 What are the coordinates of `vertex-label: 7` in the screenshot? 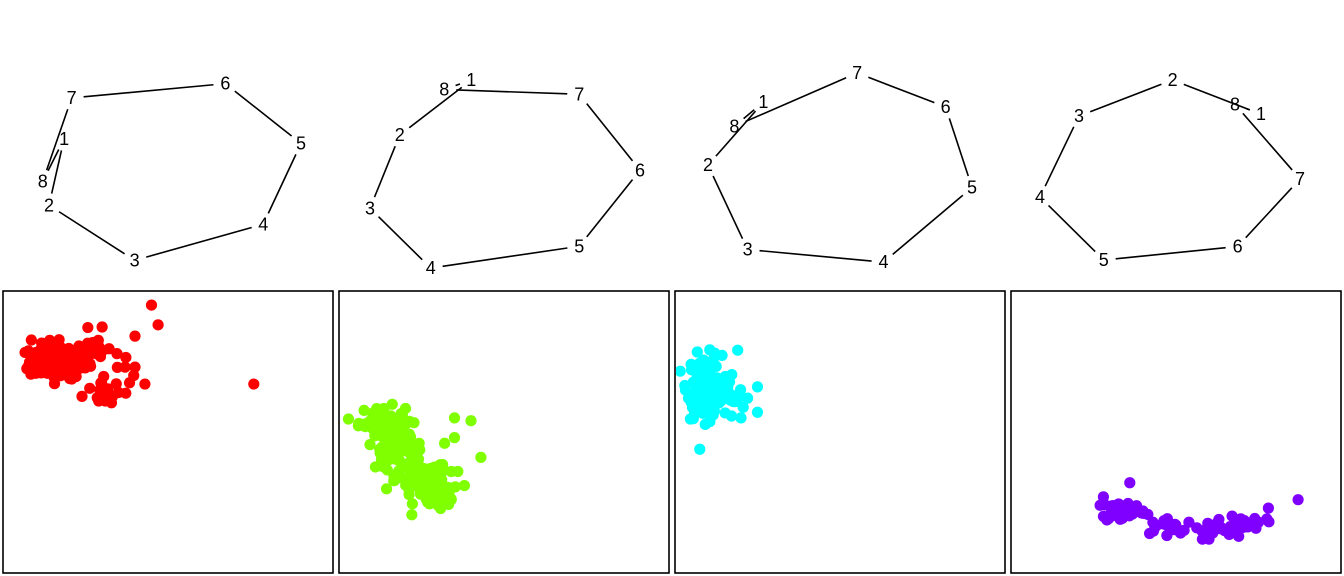 It's located at (579, 94).